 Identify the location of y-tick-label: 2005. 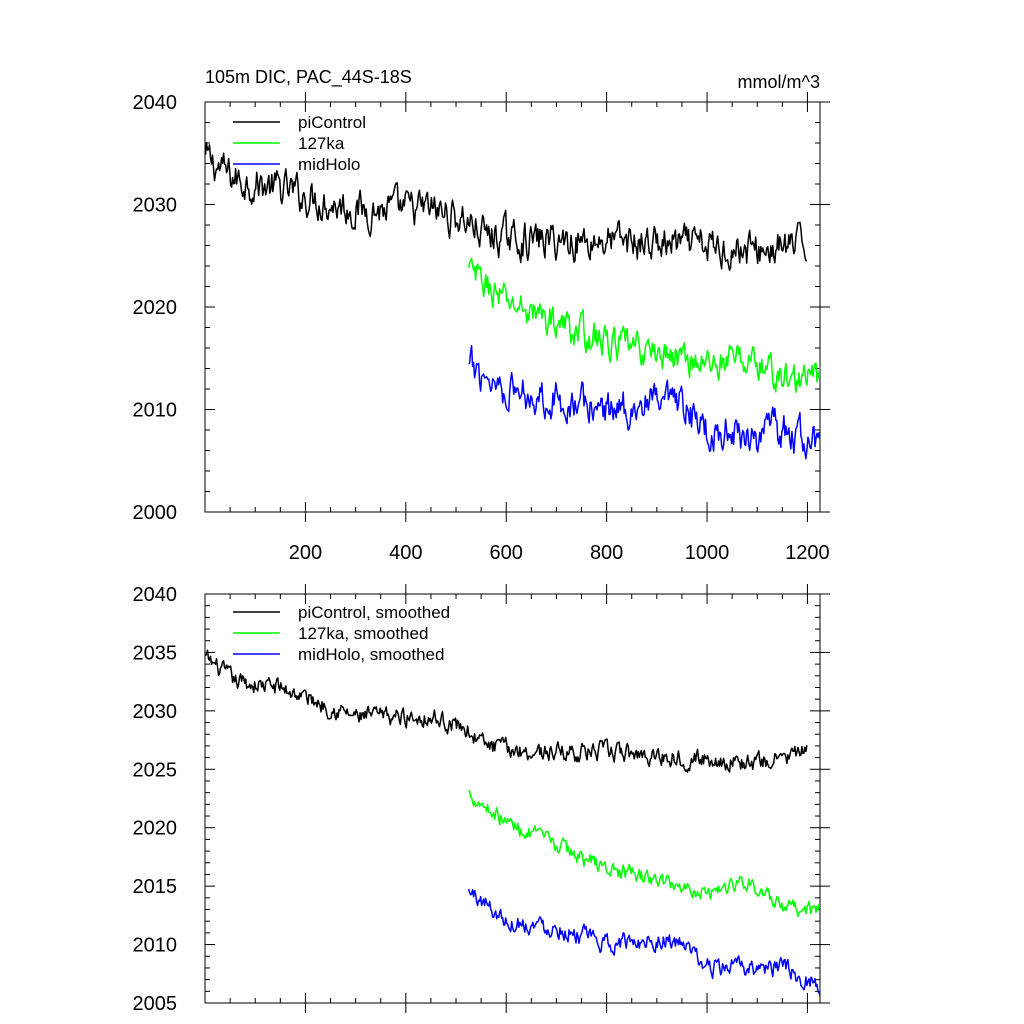
(155, 1004).